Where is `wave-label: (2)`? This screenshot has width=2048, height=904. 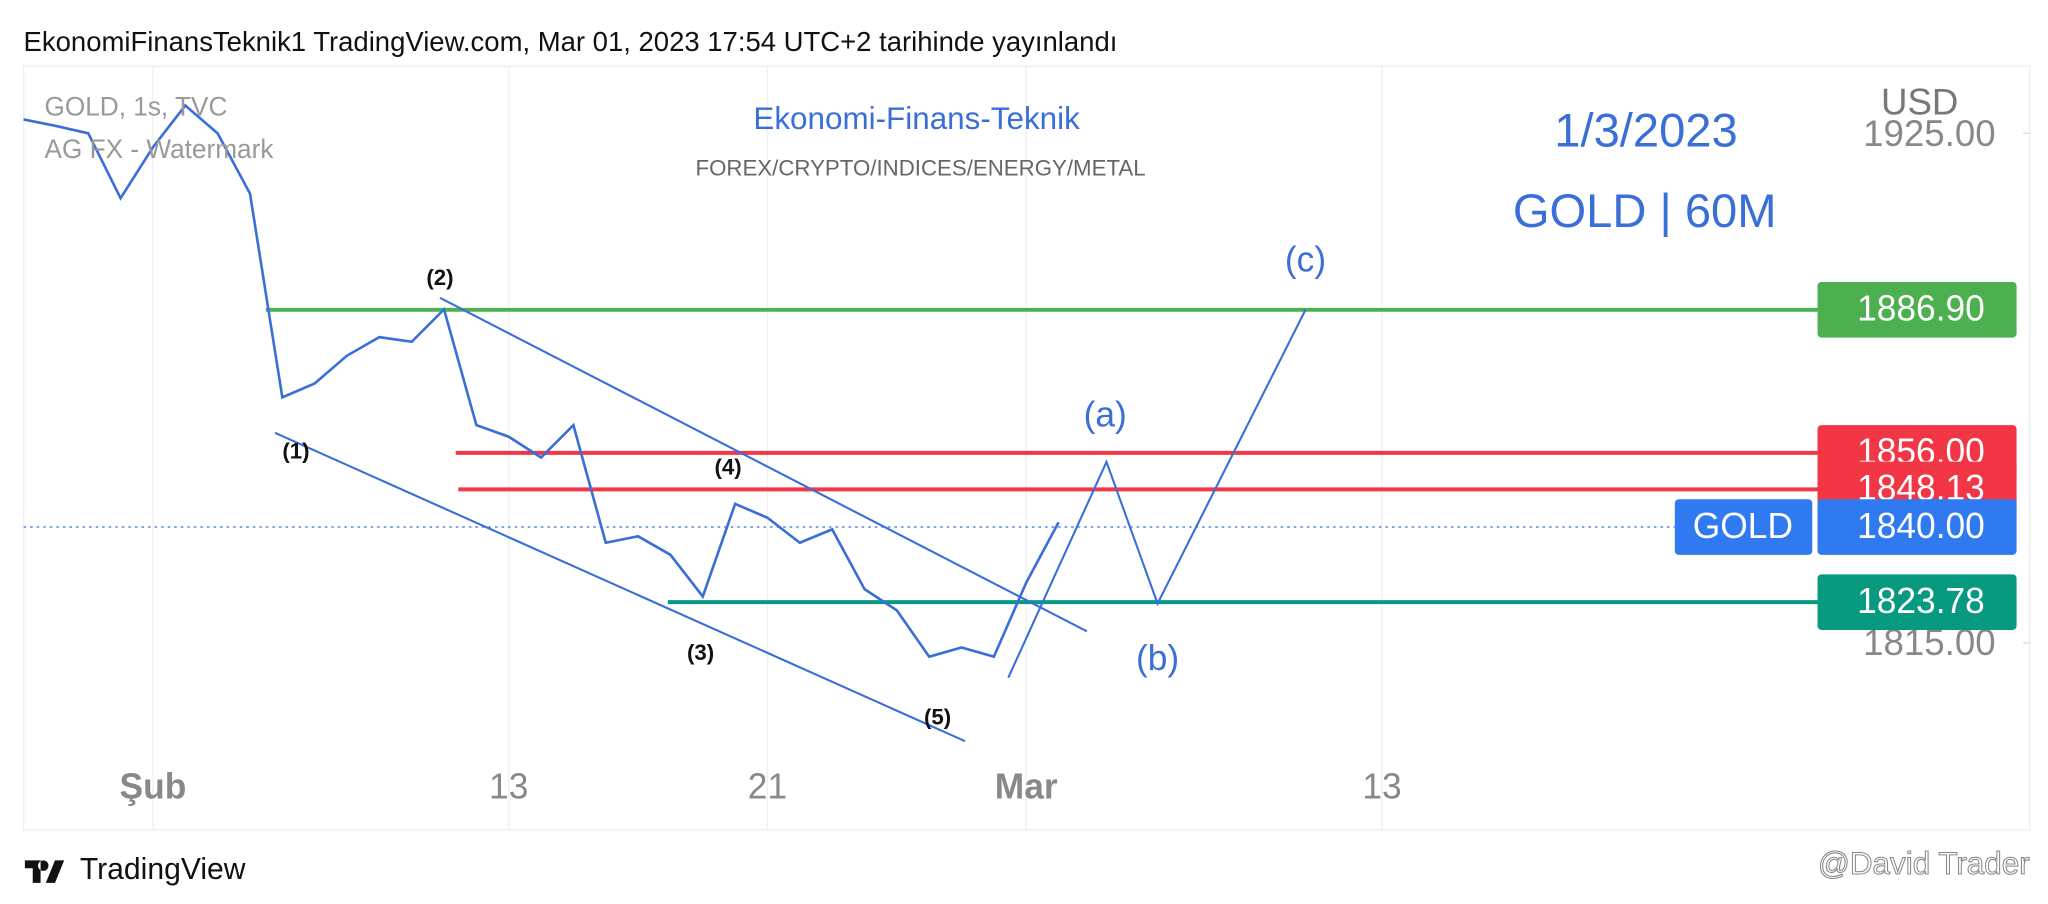
wave-label: (2) is located at coordinates (439, 277).